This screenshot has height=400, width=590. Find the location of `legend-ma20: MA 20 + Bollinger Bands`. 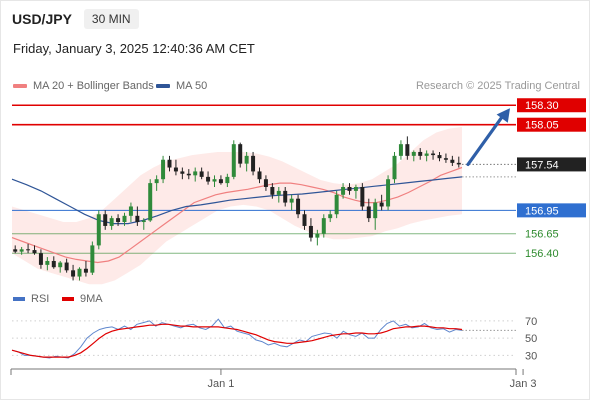

legend-ma20: MA 20 + Bollinger Bands is located at coordinates (83, 86).